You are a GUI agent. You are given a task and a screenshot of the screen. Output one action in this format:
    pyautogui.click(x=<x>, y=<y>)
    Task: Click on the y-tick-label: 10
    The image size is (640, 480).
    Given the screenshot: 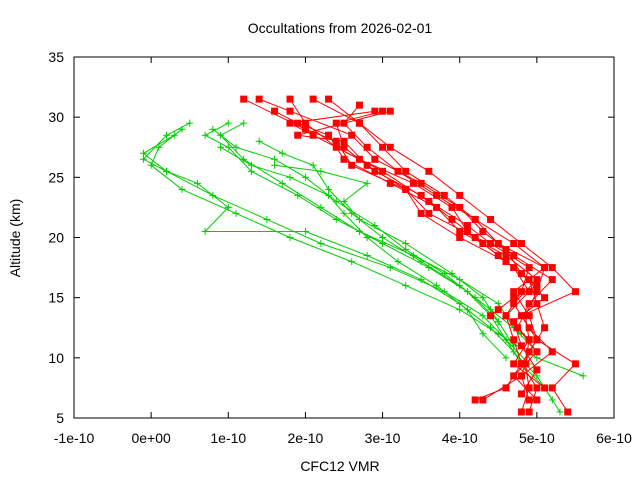 What is the action you would take?
    pyautogui.click(x=56, y=358)
    